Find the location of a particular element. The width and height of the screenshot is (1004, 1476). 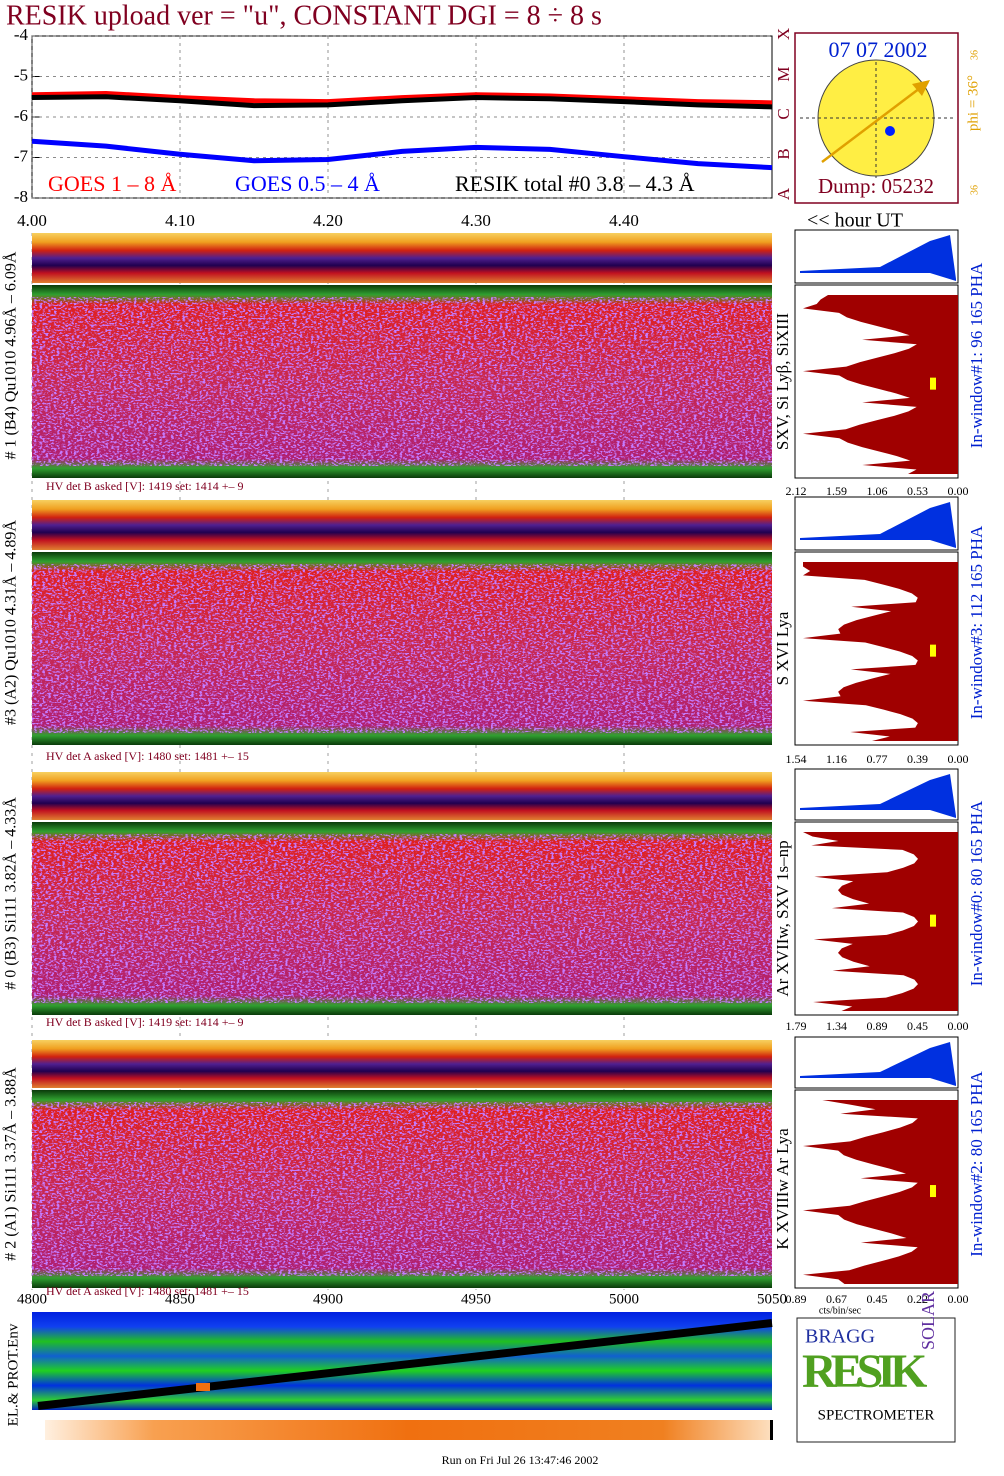

y-tick-label: -7 is located at coordinates (21, 155).